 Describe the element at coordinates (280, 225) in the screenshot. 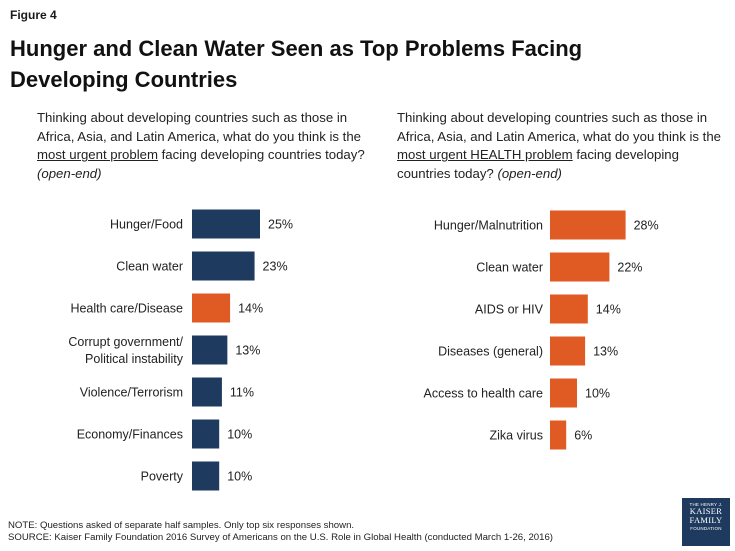

I see `left-bar-value-0: 25%` at that location.